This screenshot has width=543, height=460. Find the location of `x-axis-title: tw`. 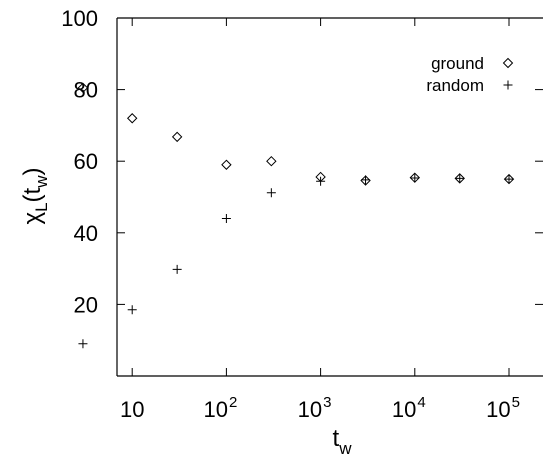

x-axis-title: tw is located at coordinates (343, 441).